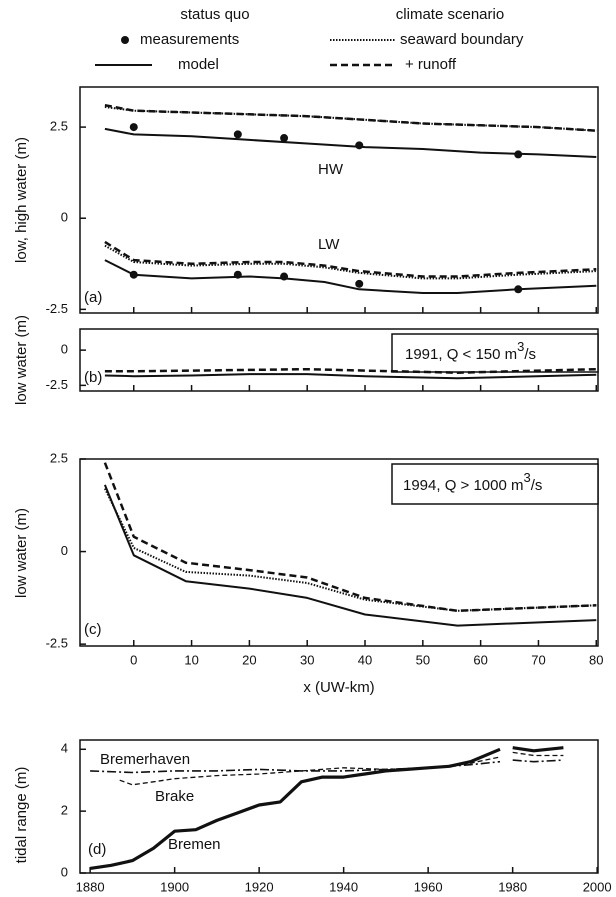 This screenshot has width=616, height=897. What do you see at coordinates (93, 377) in the screenshot?
I see `panel-label: (b)` at bounding box center [93, 377].